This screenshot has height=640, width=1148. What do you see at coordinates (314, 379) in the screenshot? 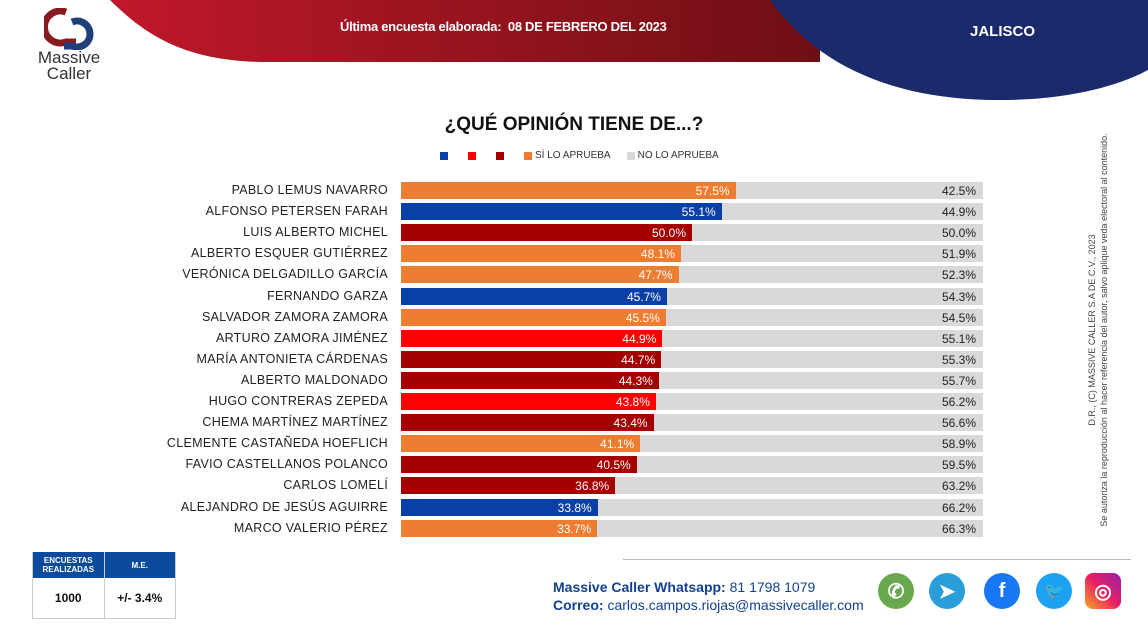
I see `category-label: ALBERTO MALDONADO` at bounding box center [314, 379].